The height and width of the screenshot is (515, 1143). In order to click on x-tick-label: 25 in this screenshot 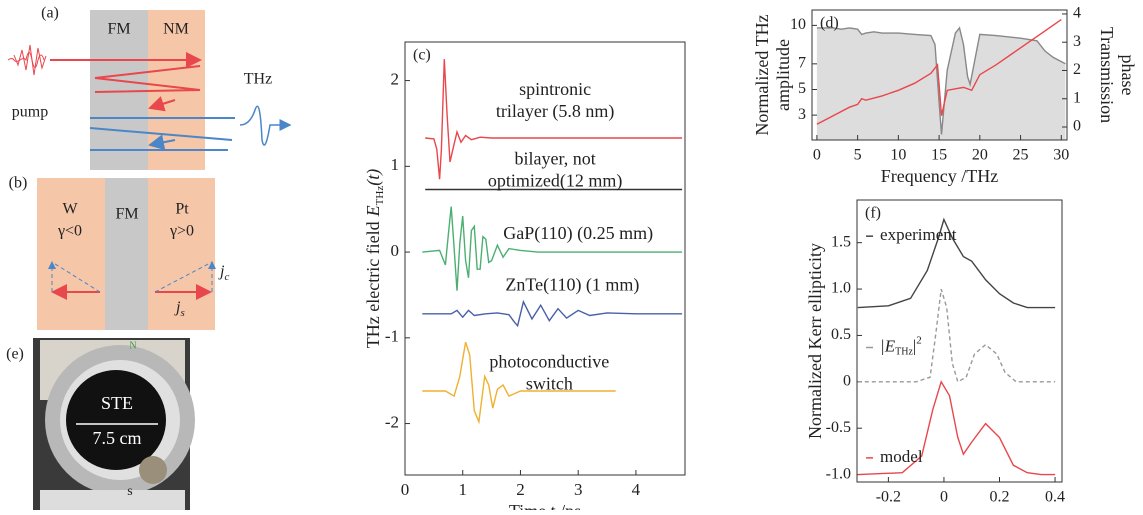, I will do `click(1021, 155)`.